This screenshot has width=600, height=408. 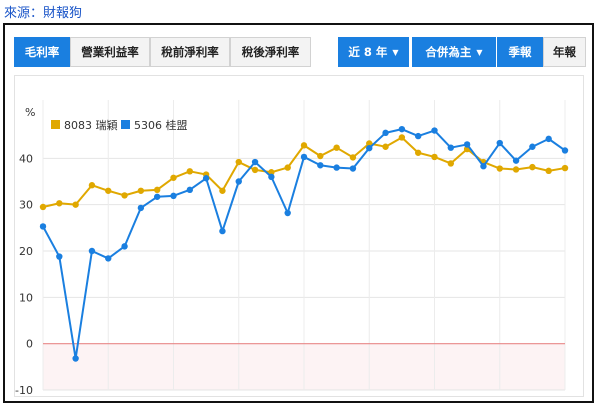 What do you see at coordinates (29, 344) in the screenshot?
I see `y-tick-label: 0` at bounding box center [29, 344].